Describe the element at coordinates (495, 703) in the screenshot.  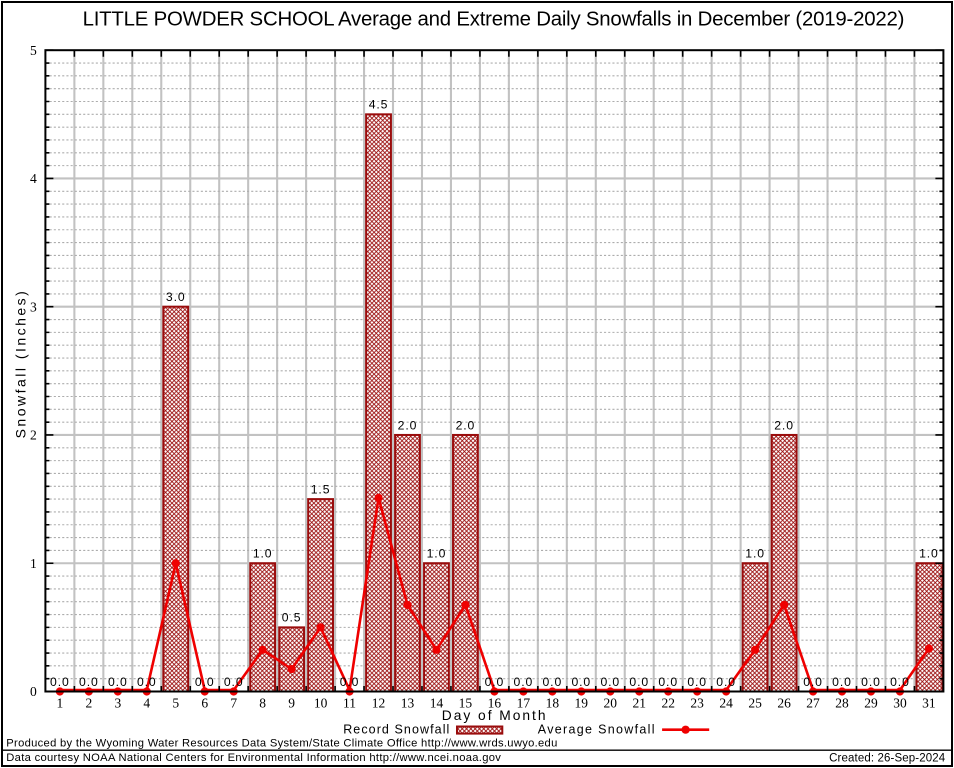
I see `svg-text: 16` at that location.